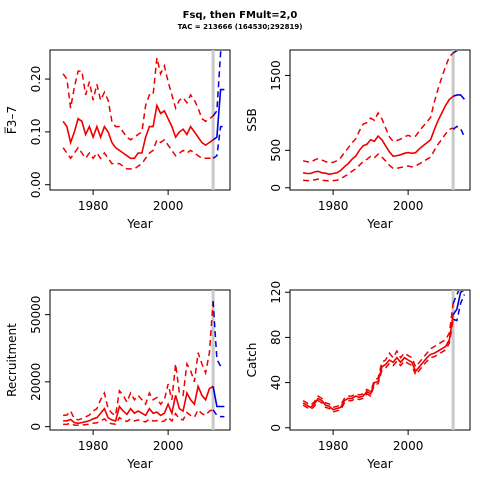 Image resolution: width=480 pixels, height=480 pixels. I want to click on y-tick-label: 500, so click(276, 150).